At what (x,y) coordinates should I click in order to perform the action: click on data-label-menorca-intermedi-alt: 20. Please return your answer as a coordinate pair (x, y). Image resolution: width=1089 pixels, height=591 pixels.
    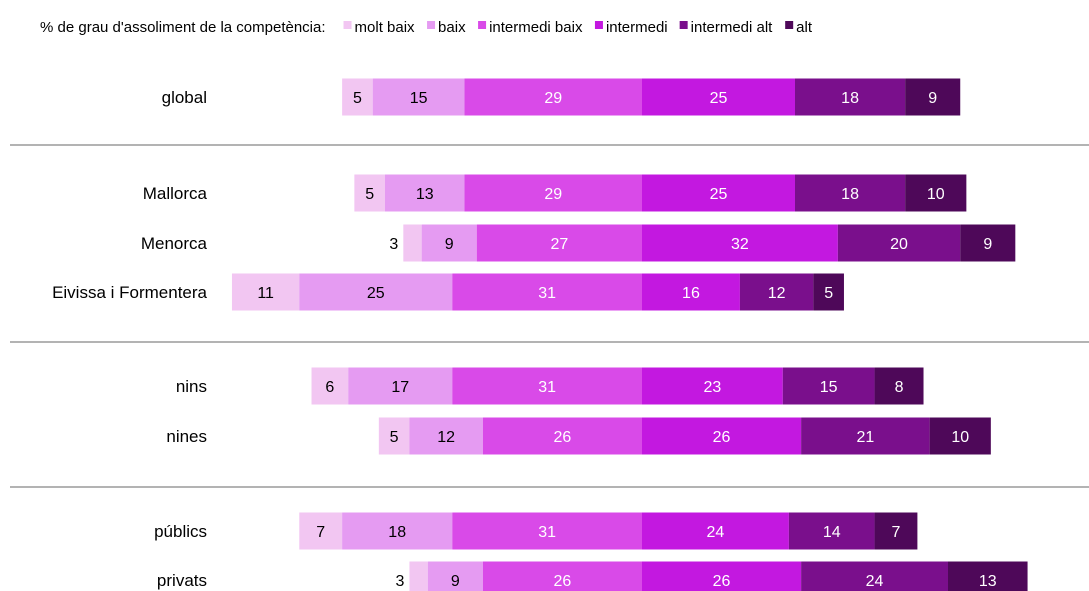
    Looking at the image, I should click on (899, 244).